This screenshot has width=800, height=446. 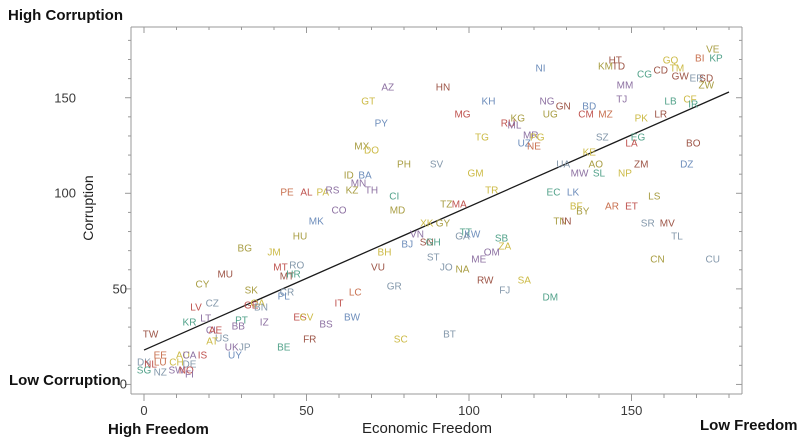 What do you see at coordinates (436, 165) in the screenshot?
I see `data-point-label-sv: SV` at bounding box center [436, 165].